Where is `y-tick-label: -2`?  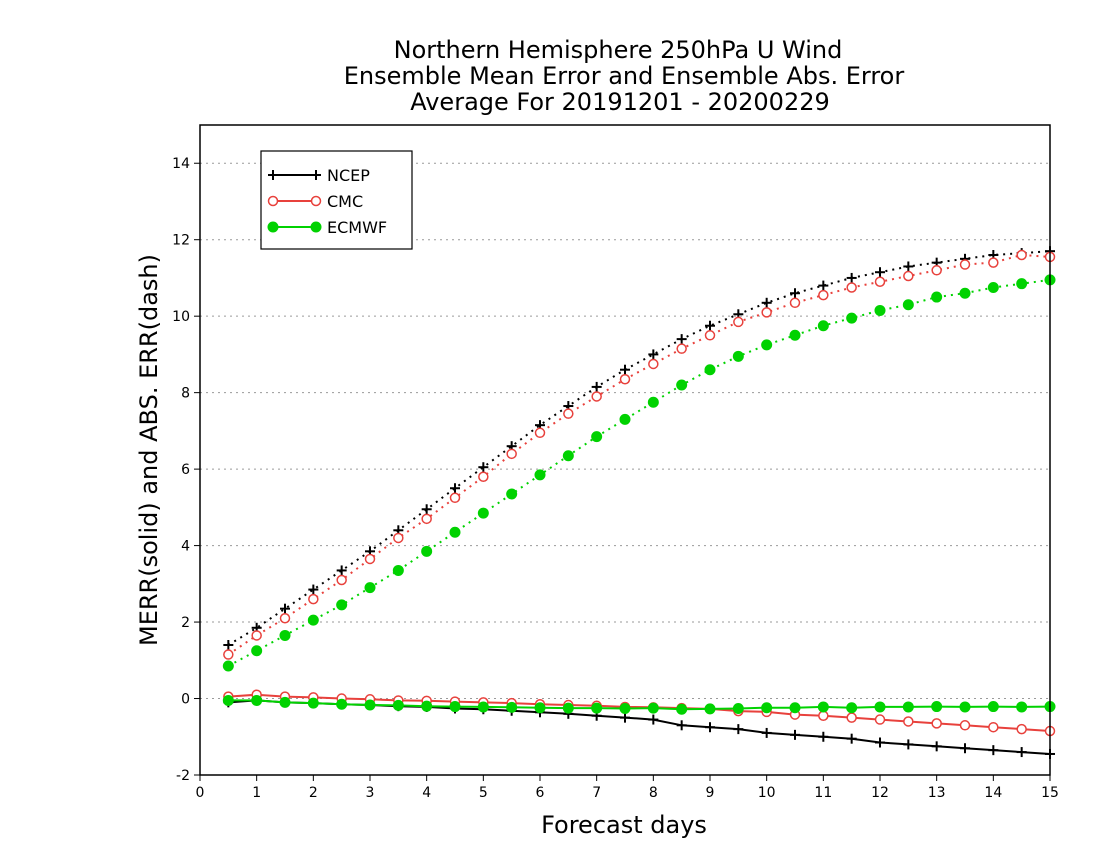
y-tick-label: -2 is located at coordinates (183, 776).